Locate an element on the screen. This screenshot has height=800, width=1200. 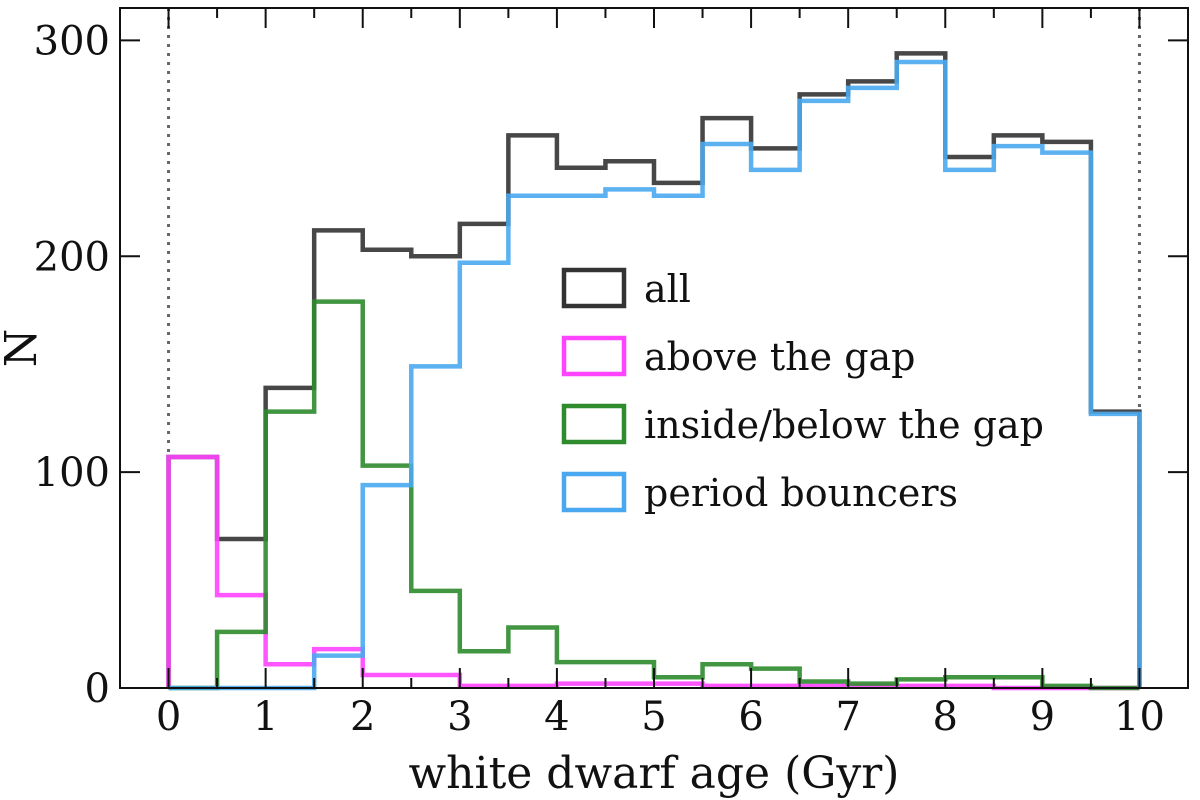
x-tick-label: 7 is located at coordinates (847, 717).